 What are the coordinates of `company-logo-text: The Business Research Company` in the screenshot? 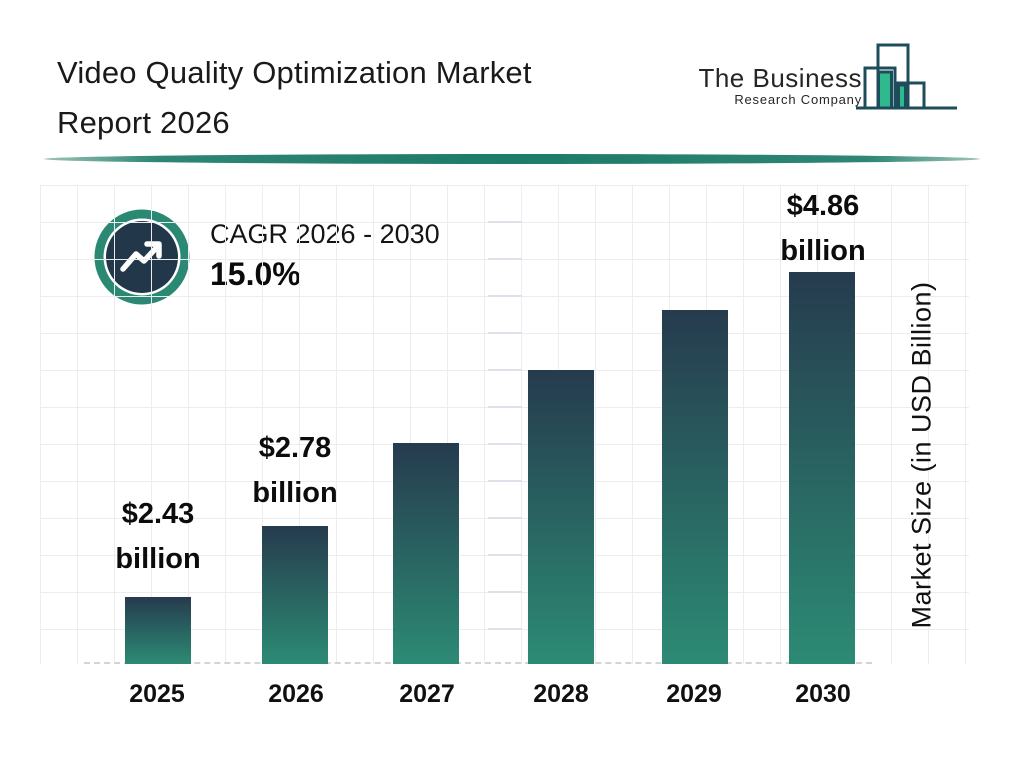 It's located at (780, 85).